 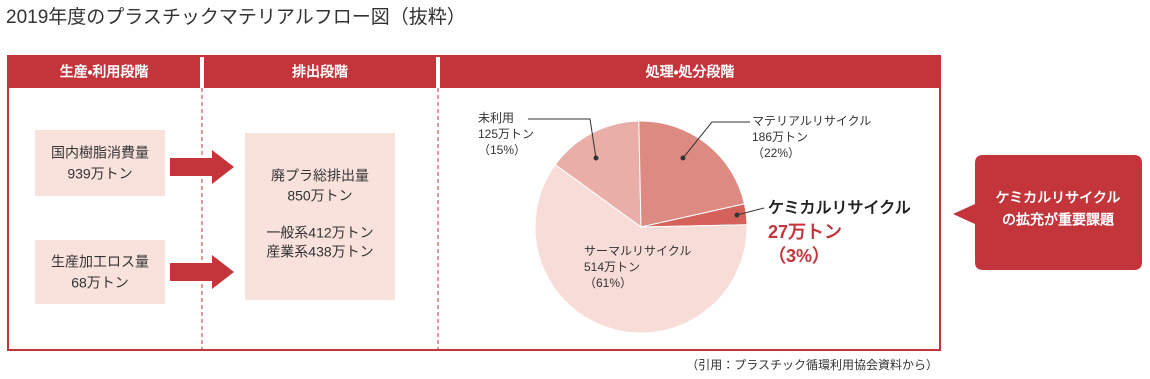 What do you see at coordinates (320, 176) in the screenshot?
I see `discharge-label: 廃プラ総排出量` at bounding box center [320, 176].